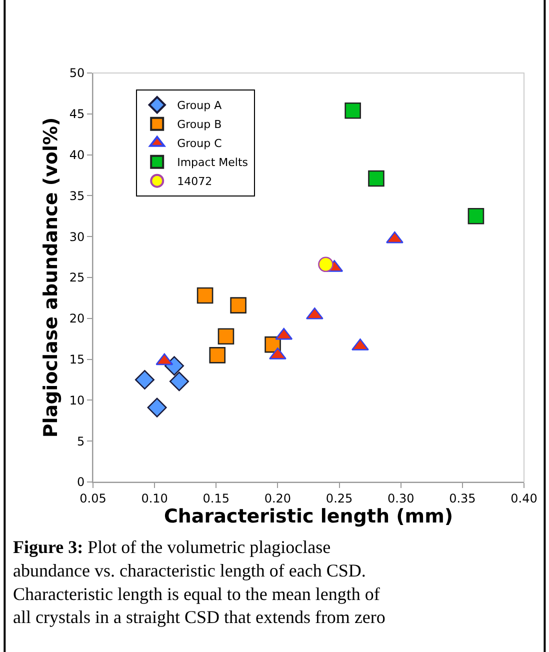 The width and height of the screenshot is (549, 652). What do you see at coordinates (80, 441) in the screenshot?
I see `y-tick-label: 5` at bounding box center [80, 441].